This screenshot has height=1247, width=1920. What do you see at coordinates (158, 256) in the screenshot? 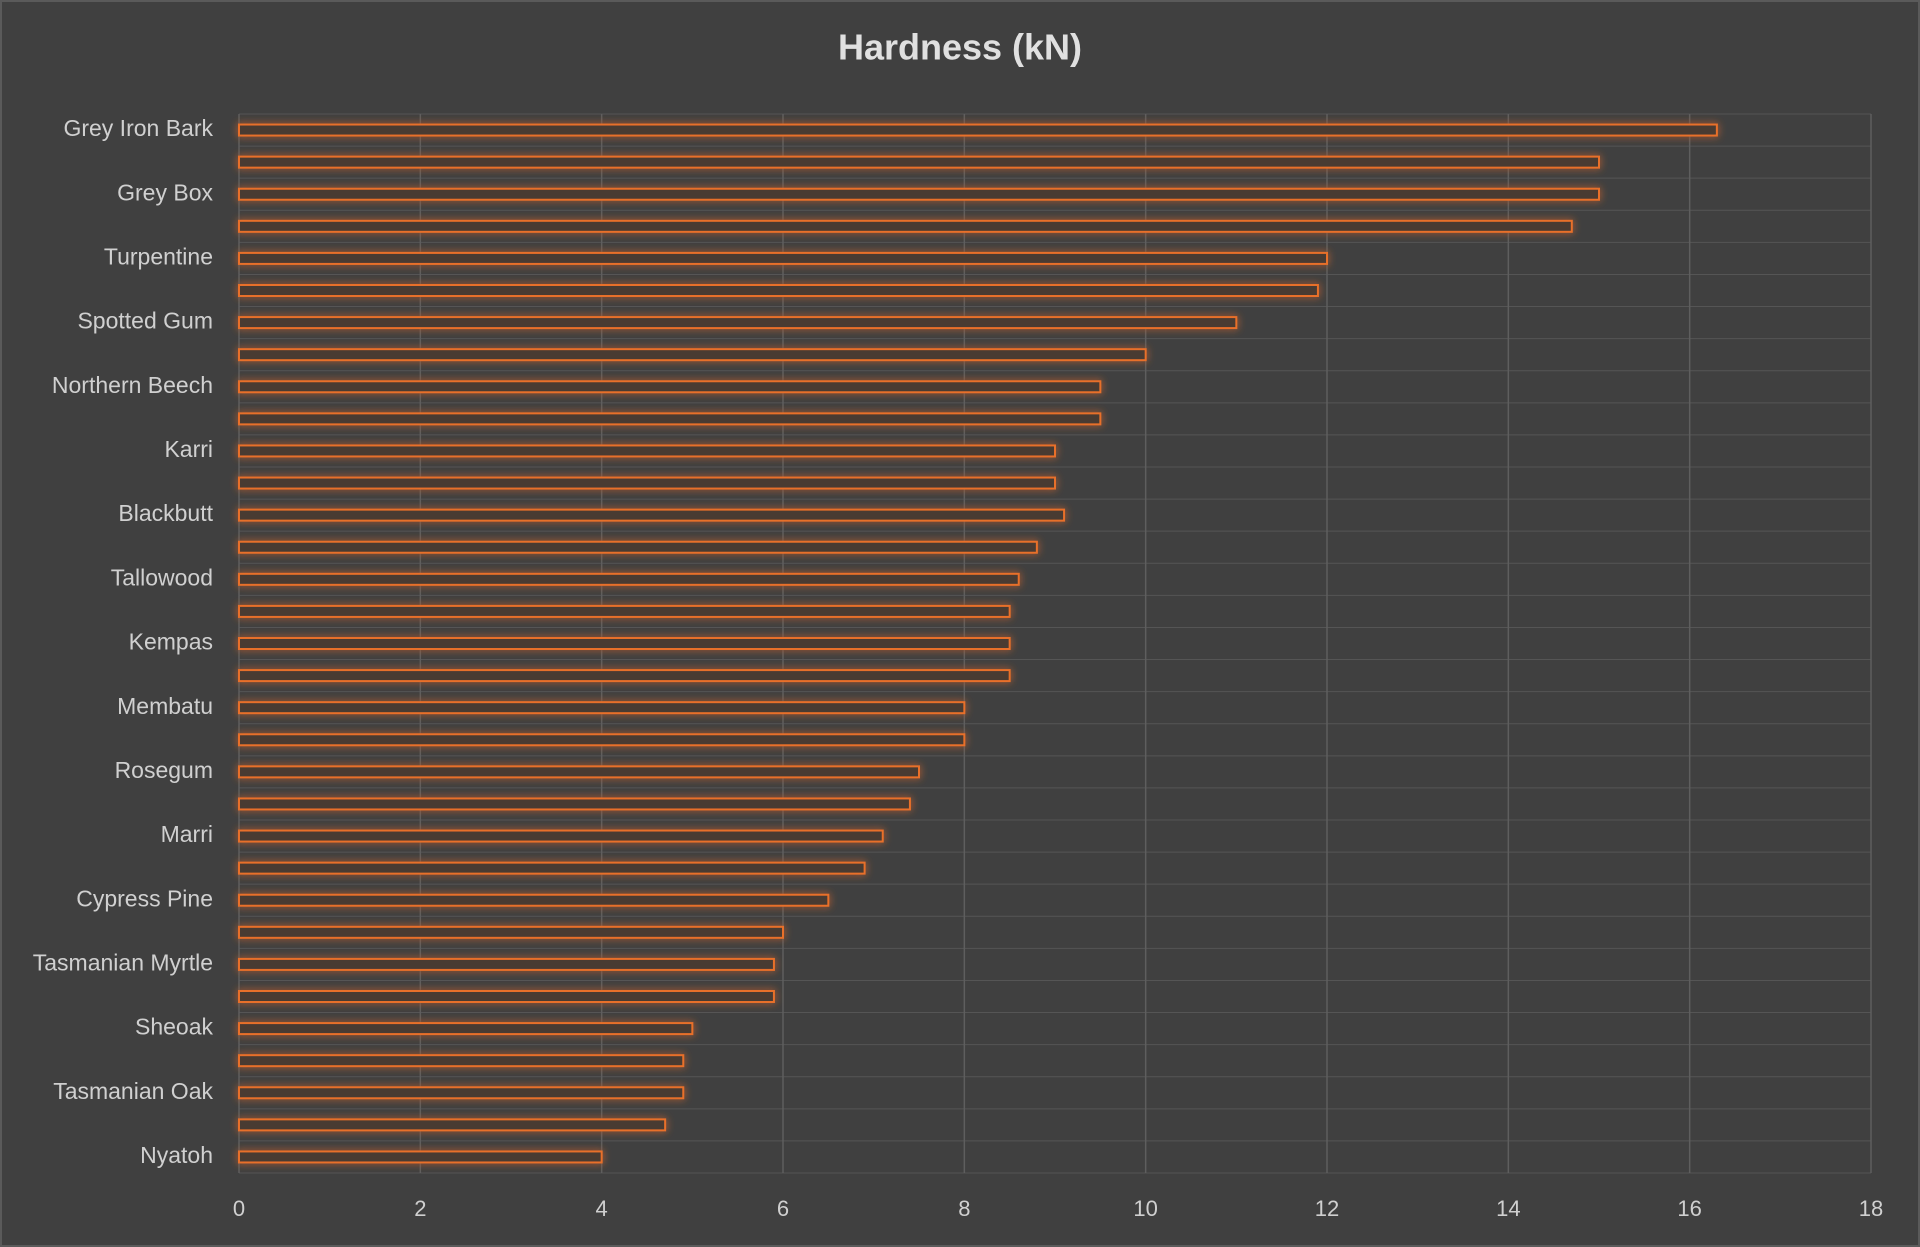
I see `y-tick-label: Turpentine` at bounding box center [158, 256].